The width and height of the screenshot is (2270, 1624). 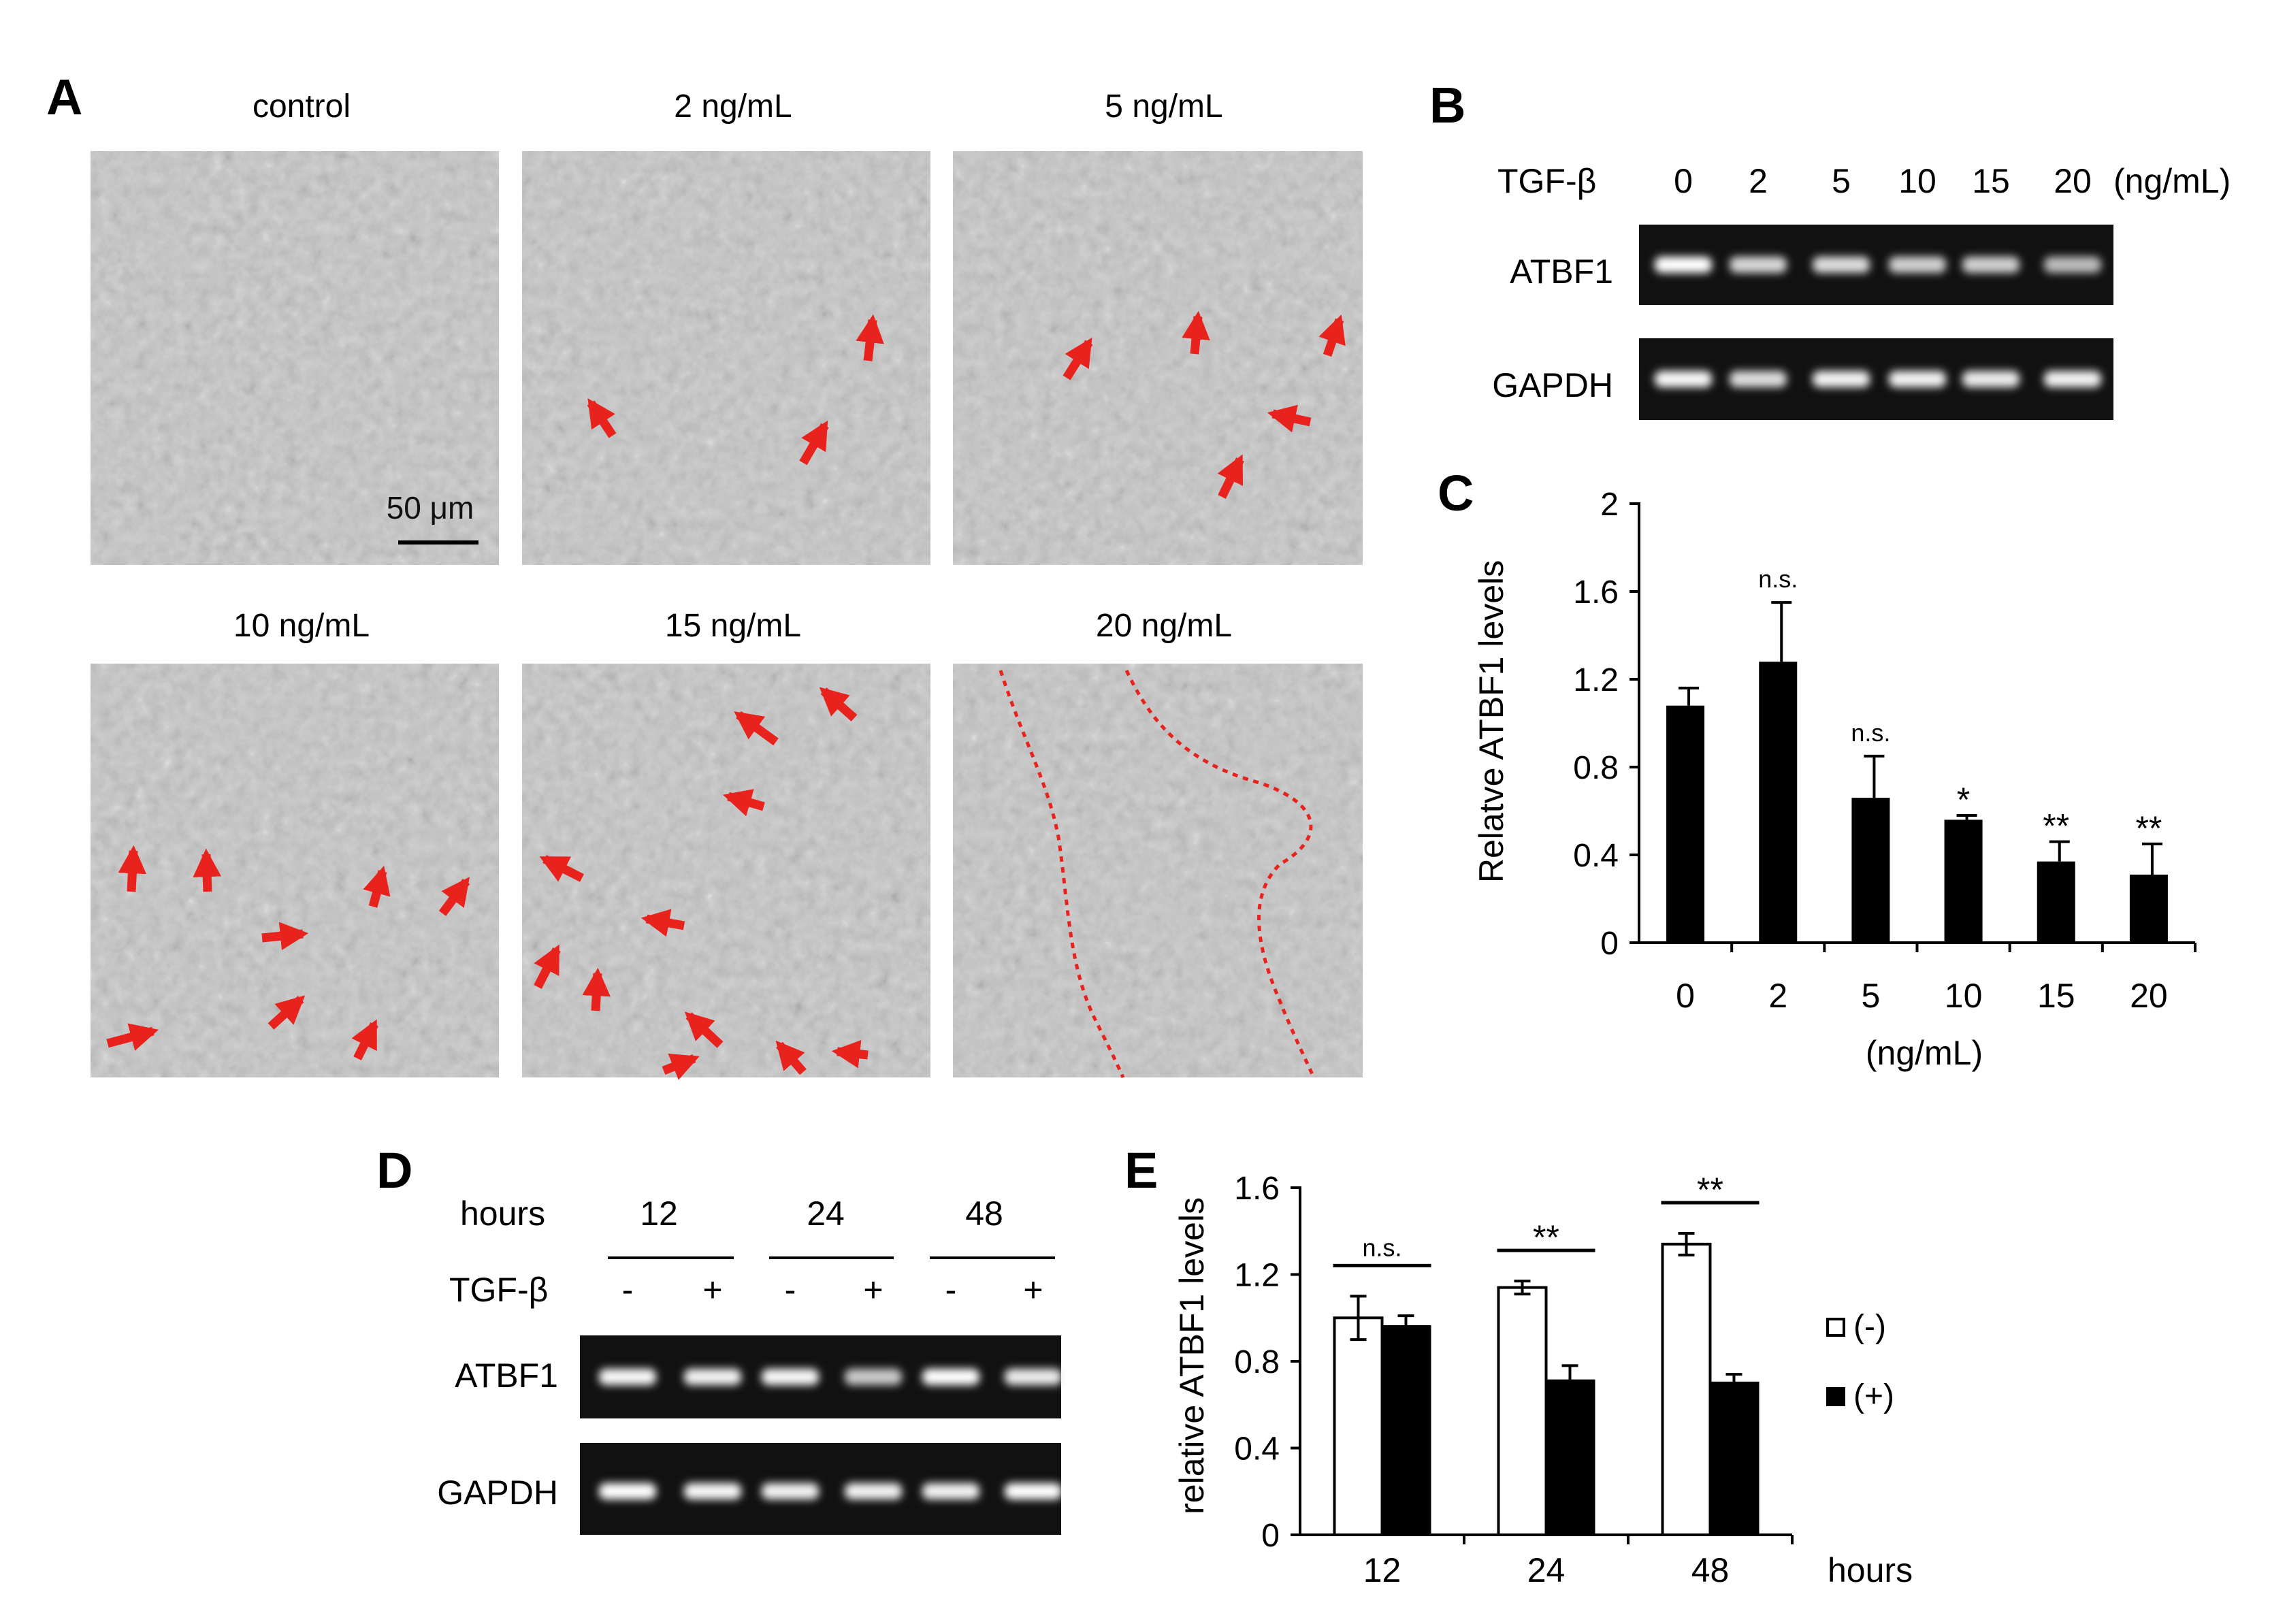 I want to click on image-label-2ng: 2 ng/mL, so click(x=733, y=106).